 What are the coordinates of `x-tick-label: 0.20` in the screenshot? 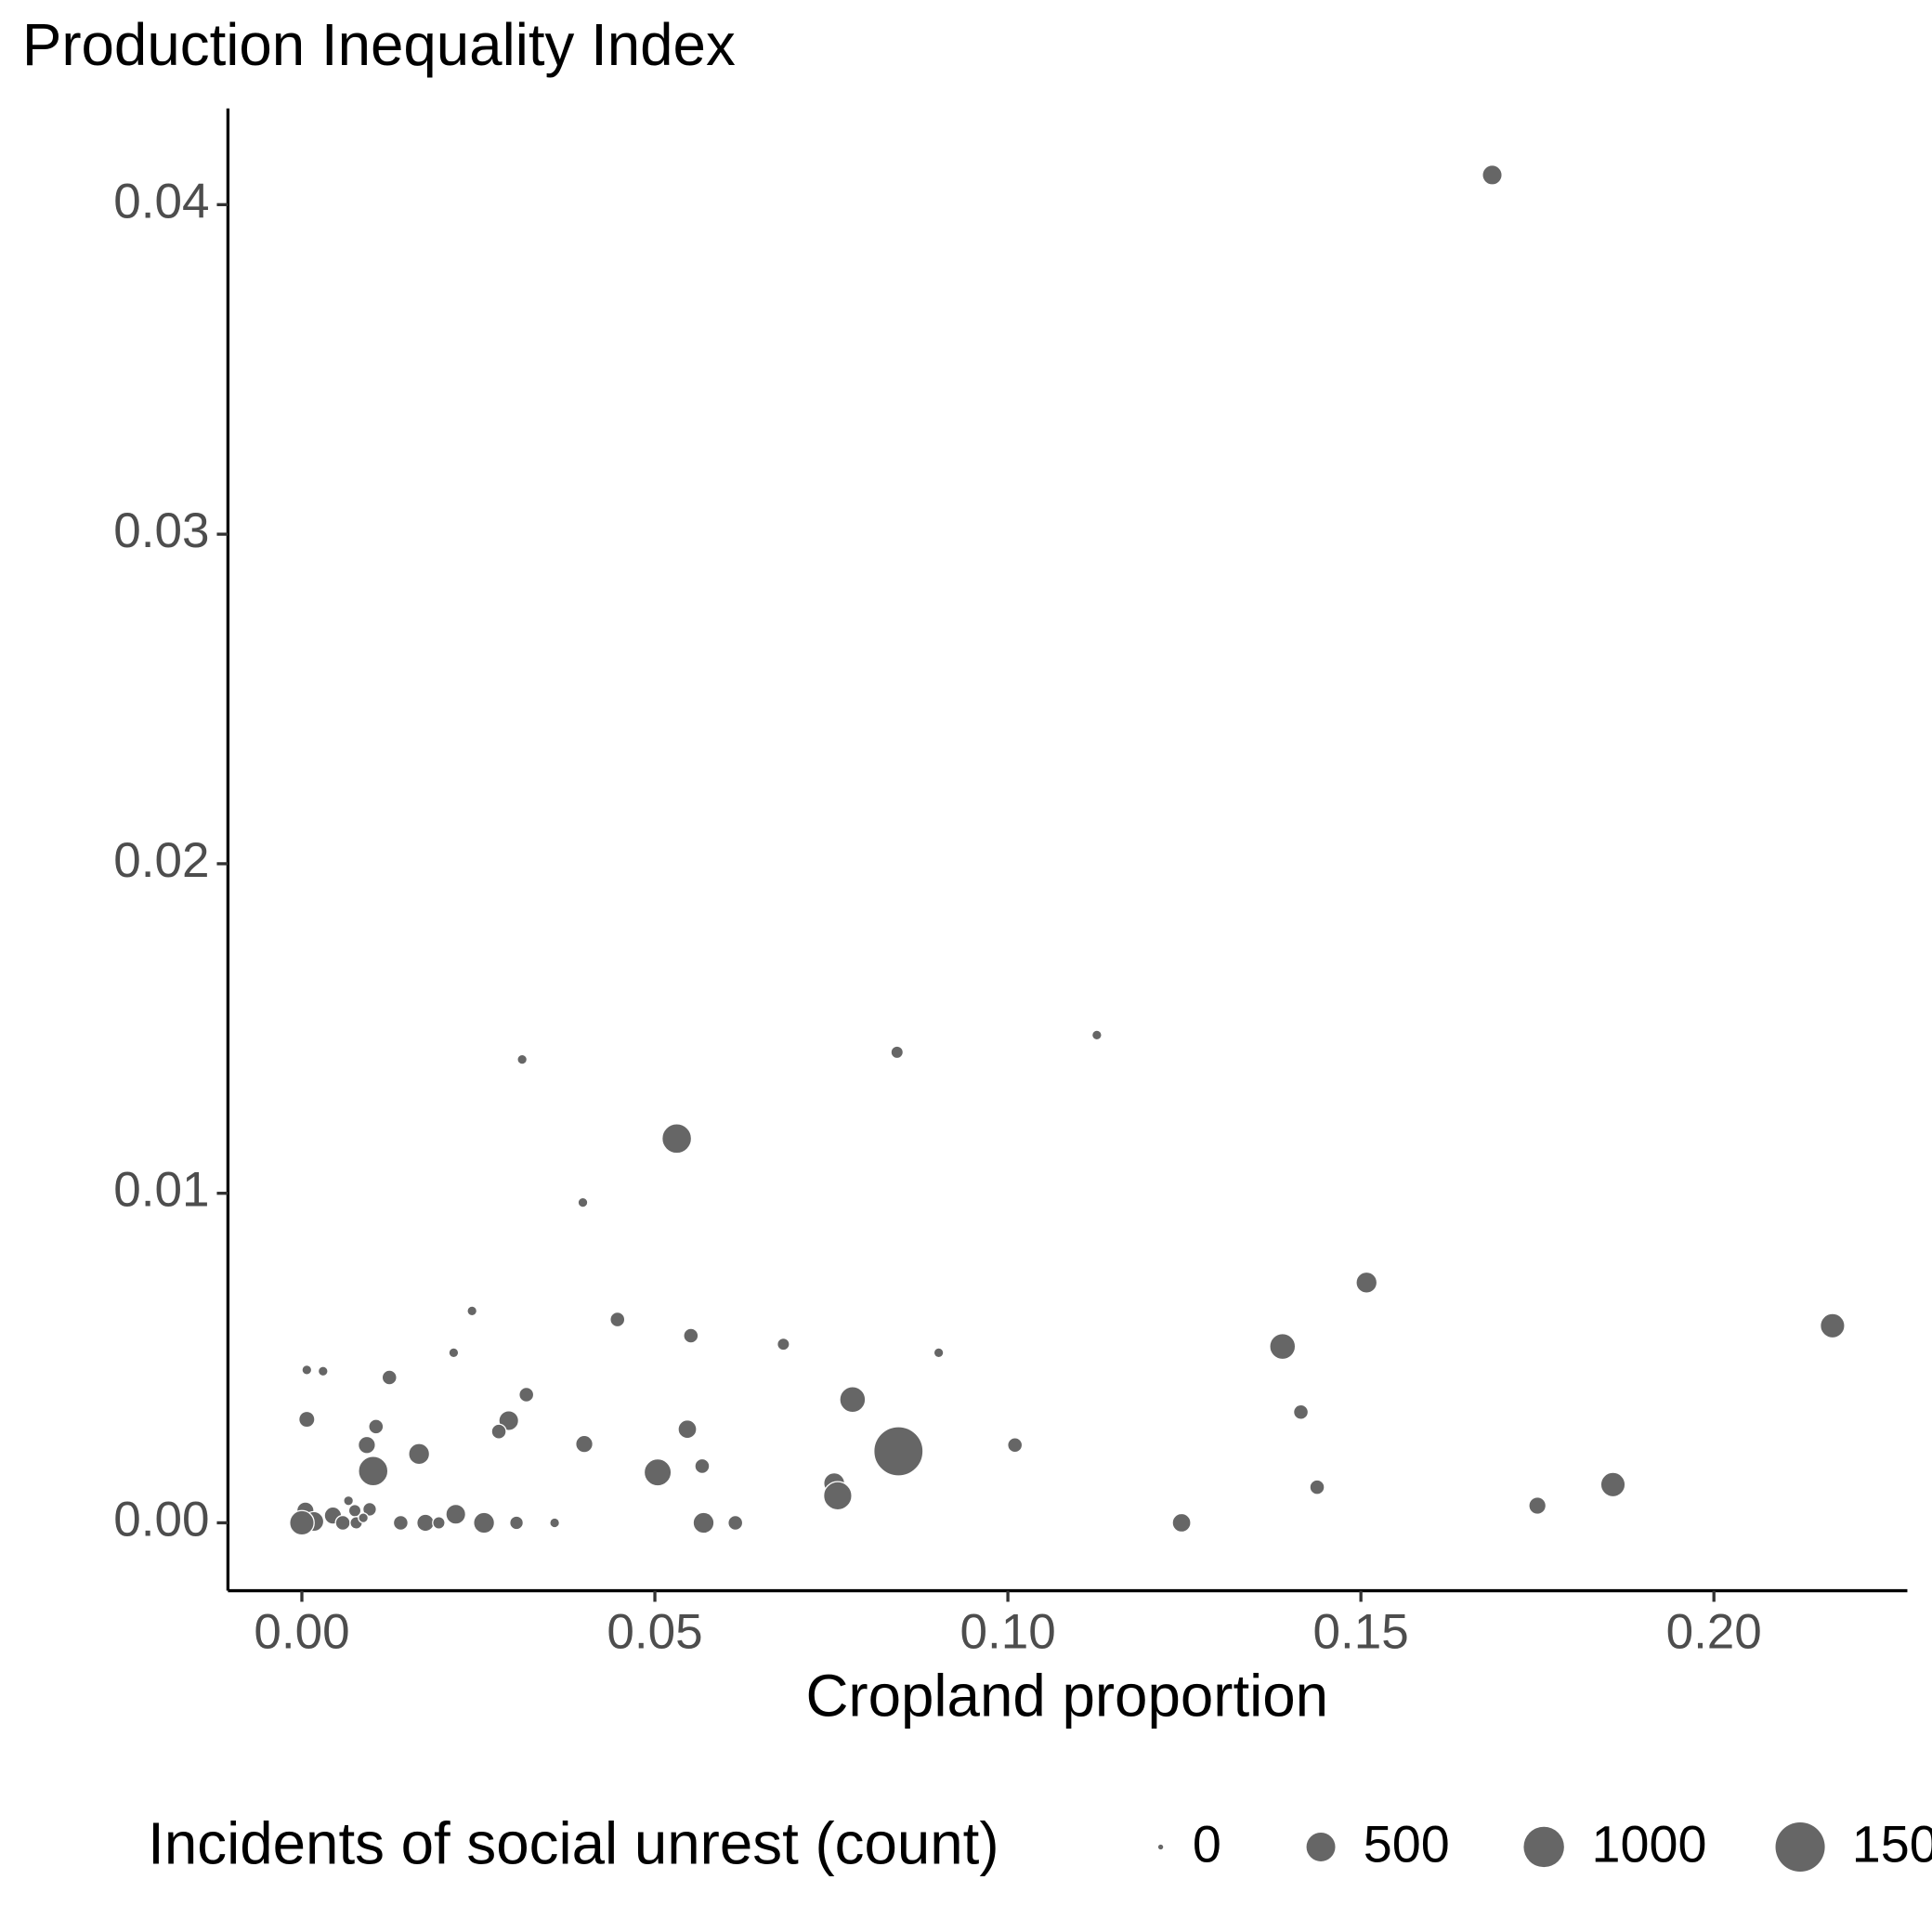 It's located at (1714, 1631).